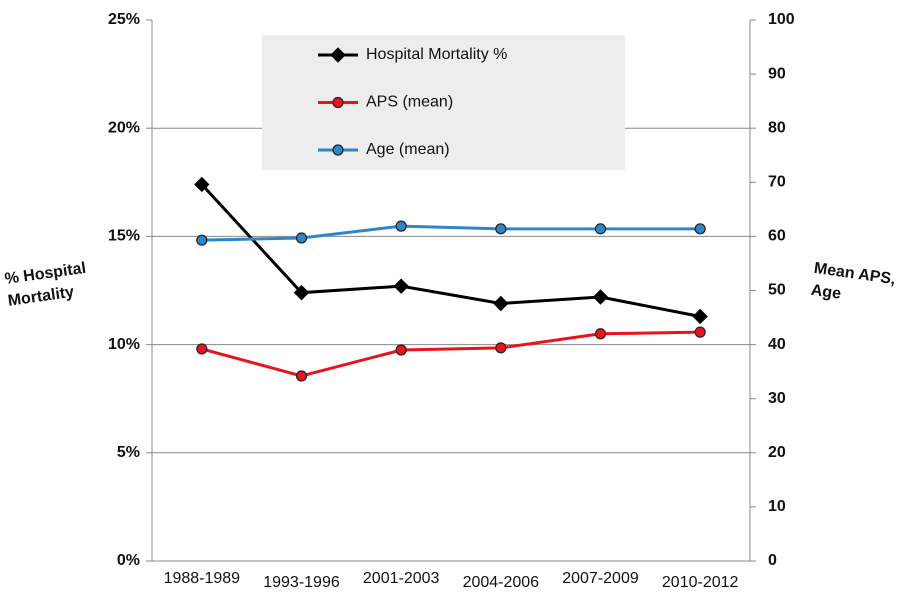  I want to click on x-tick-label: 2001-2003, so click(401, 578).